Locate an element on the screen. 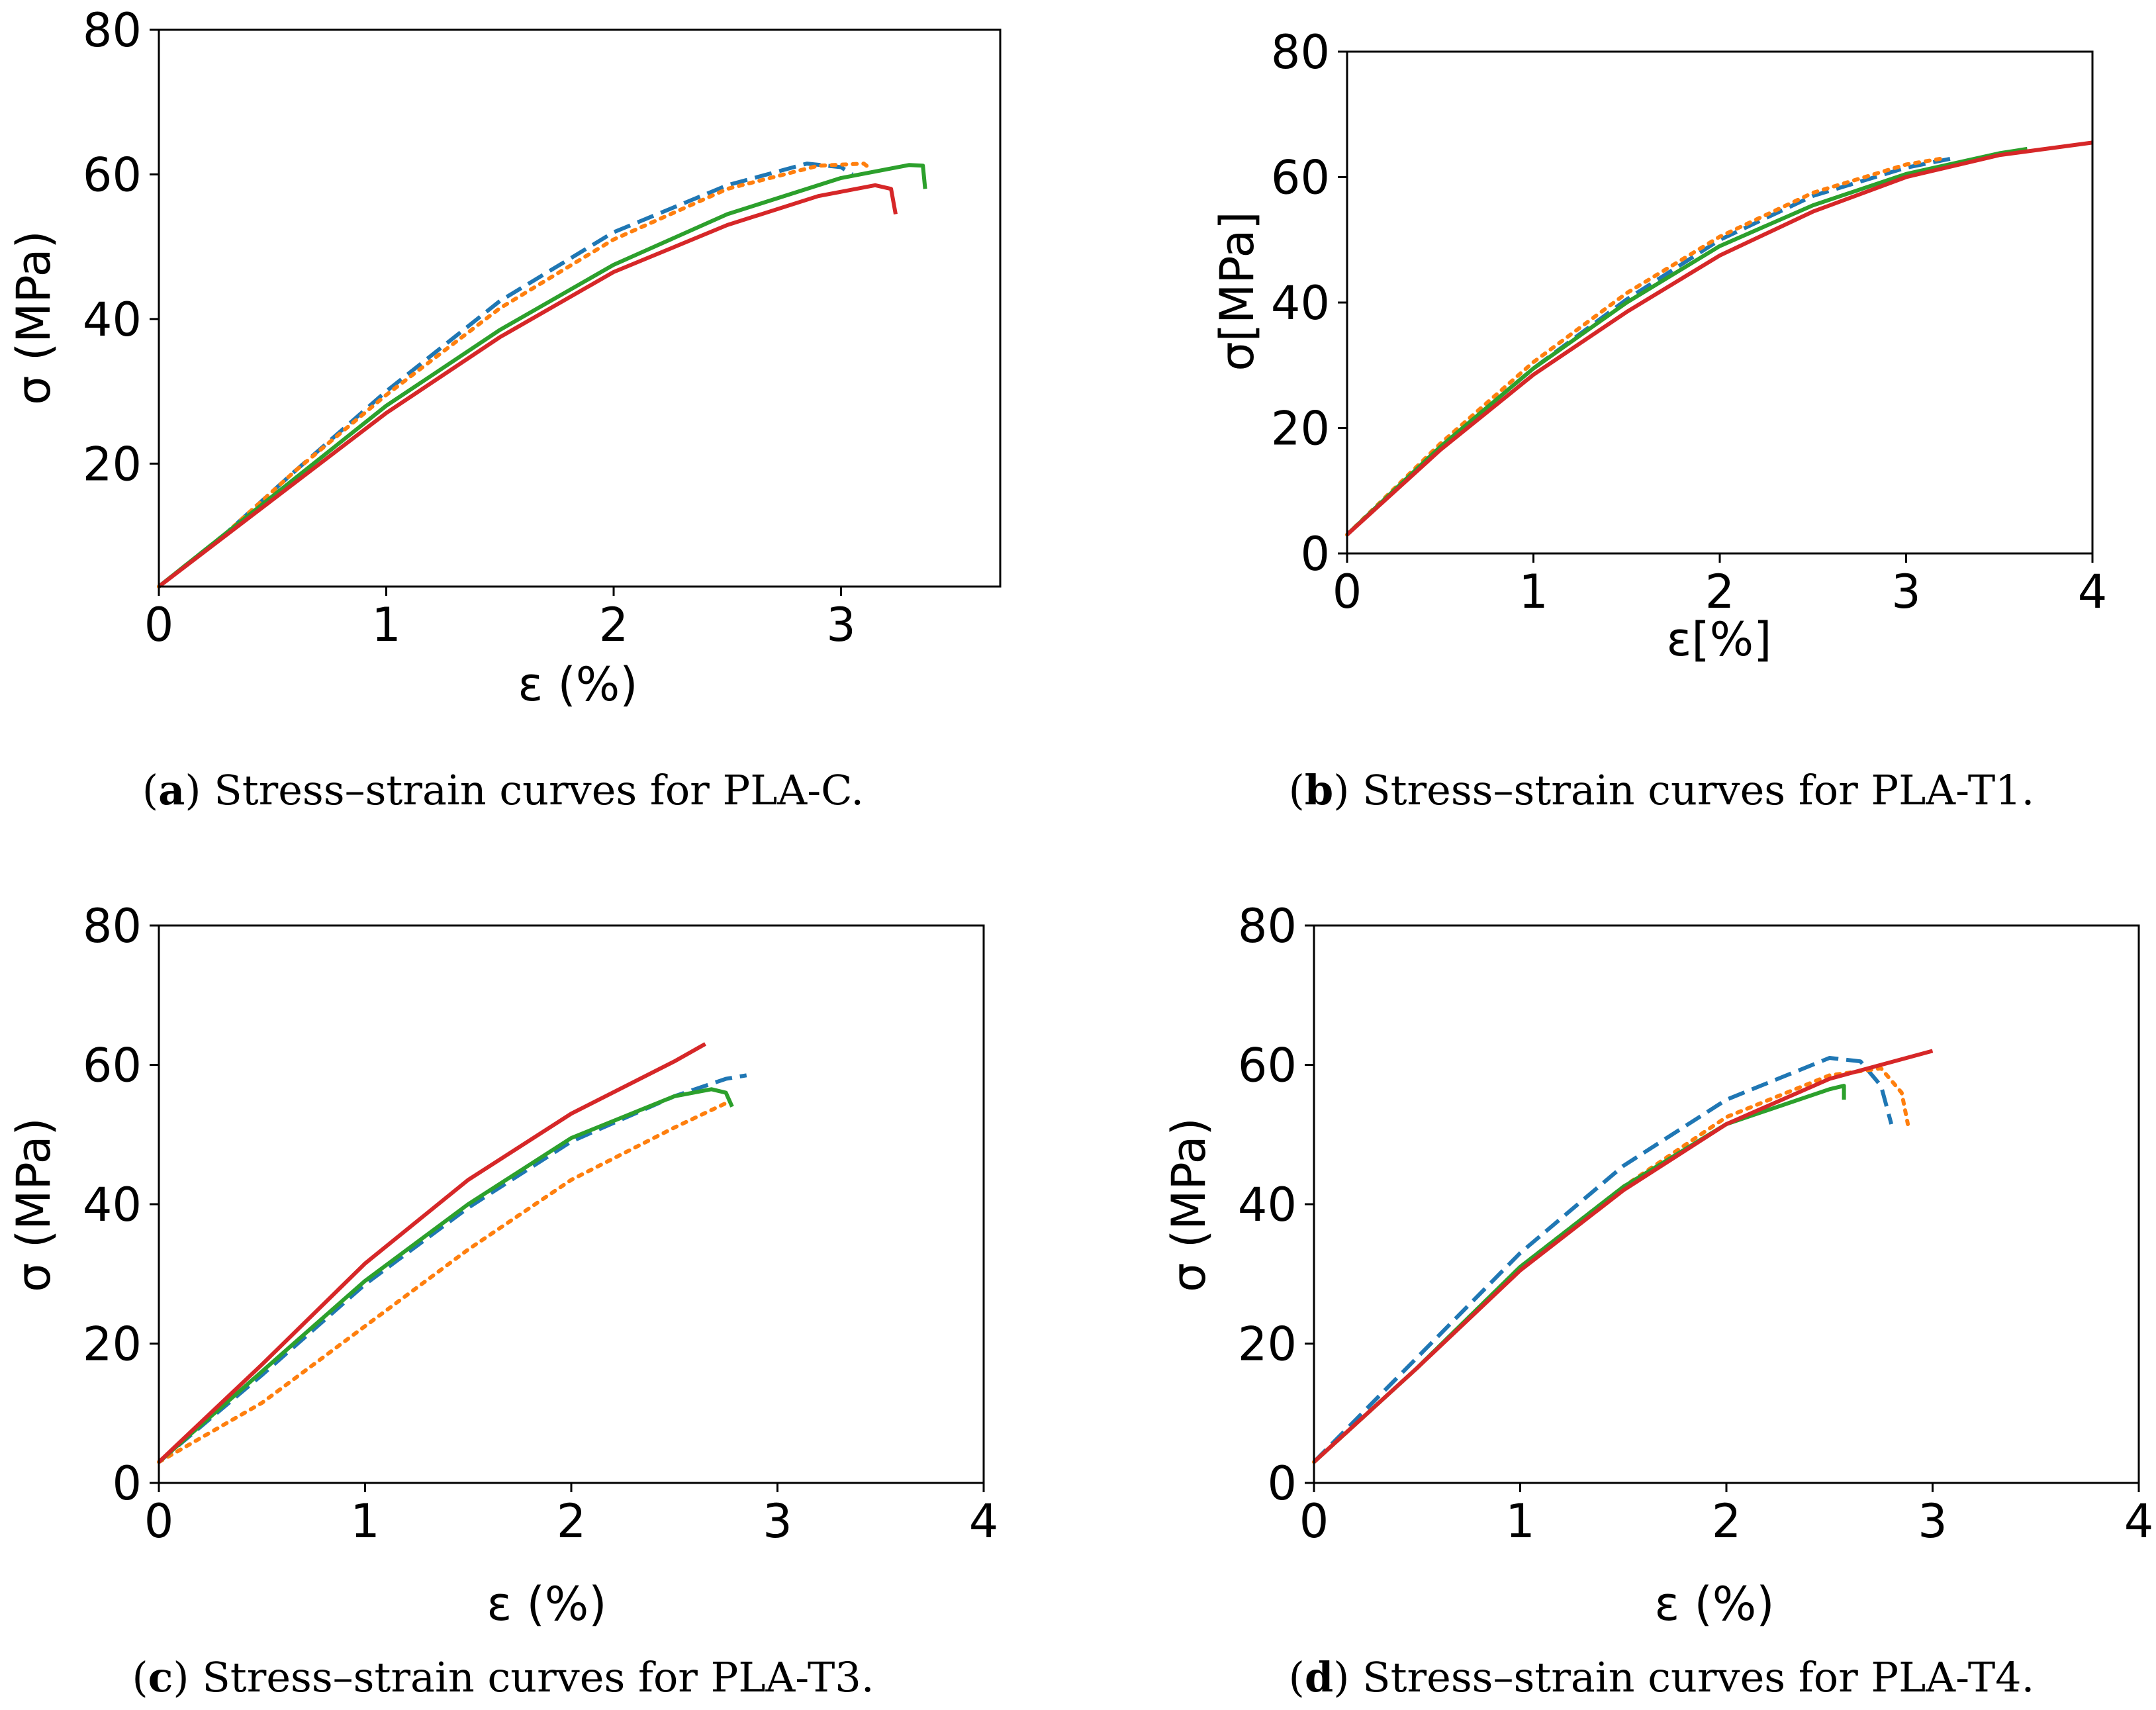 This screenshot has width=2156, height=1710. x-tick-label-a-2: 2 is located at coordinates (614, 625).